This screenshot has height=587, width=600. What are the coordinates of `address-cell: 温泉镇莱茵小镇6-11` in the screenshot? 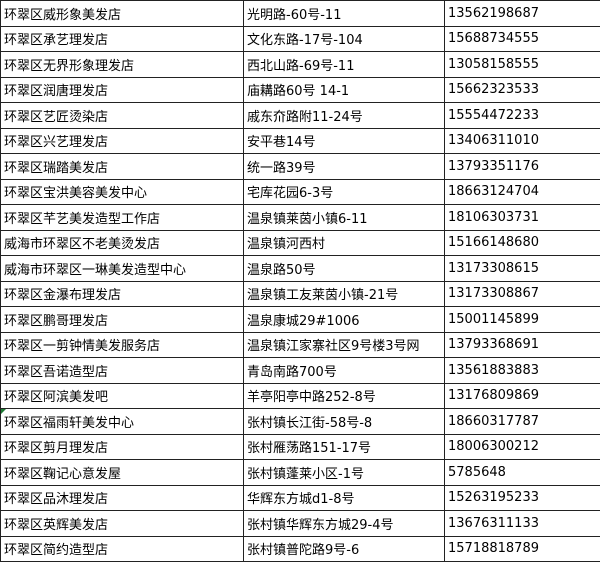 It's located at (344, 217).